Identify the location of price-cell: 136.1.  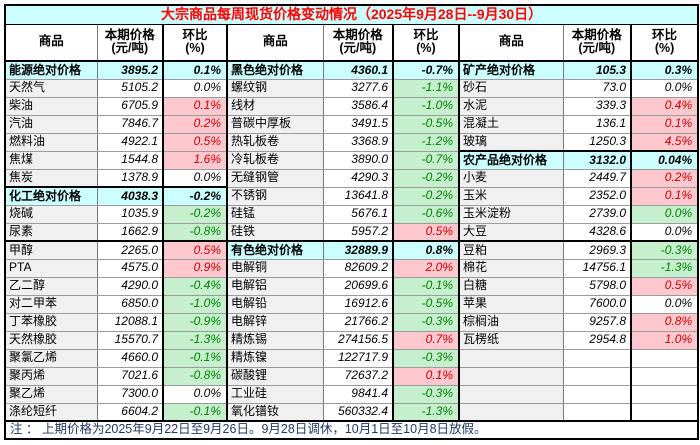
(596, 124).